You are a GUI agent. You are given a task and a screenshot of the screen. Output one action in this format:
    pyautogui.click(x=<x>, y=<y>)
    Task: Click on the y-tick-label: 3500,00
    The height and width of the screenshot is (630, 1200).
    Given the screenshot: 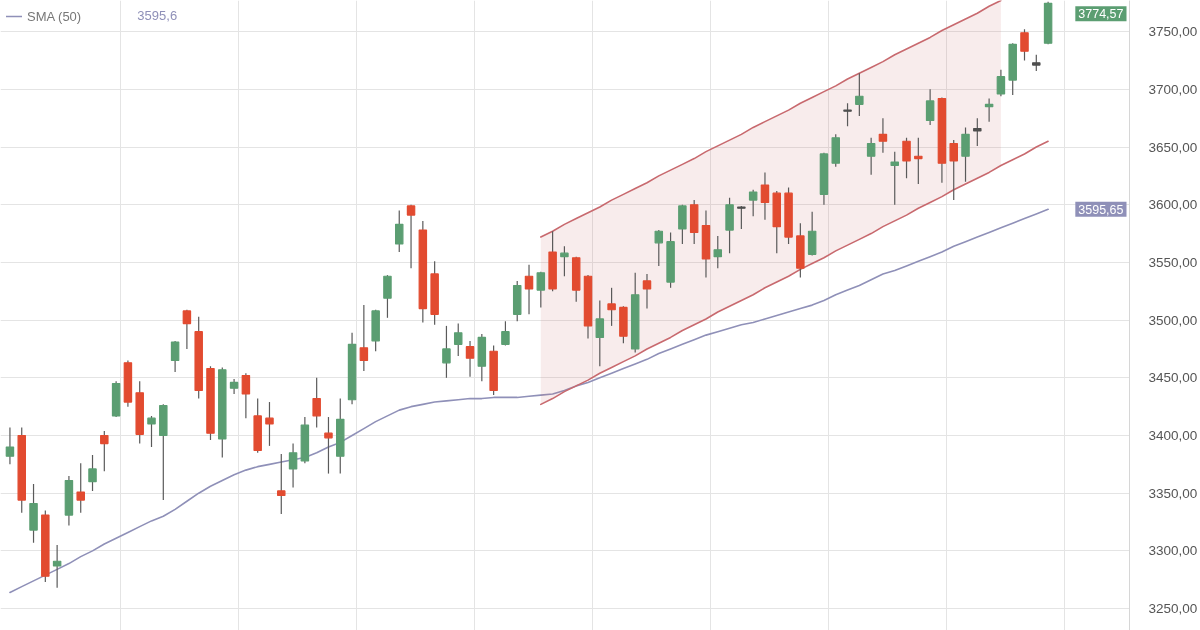 What is the action you would take?
    pyautogui.click(x=1173, y=320)
    